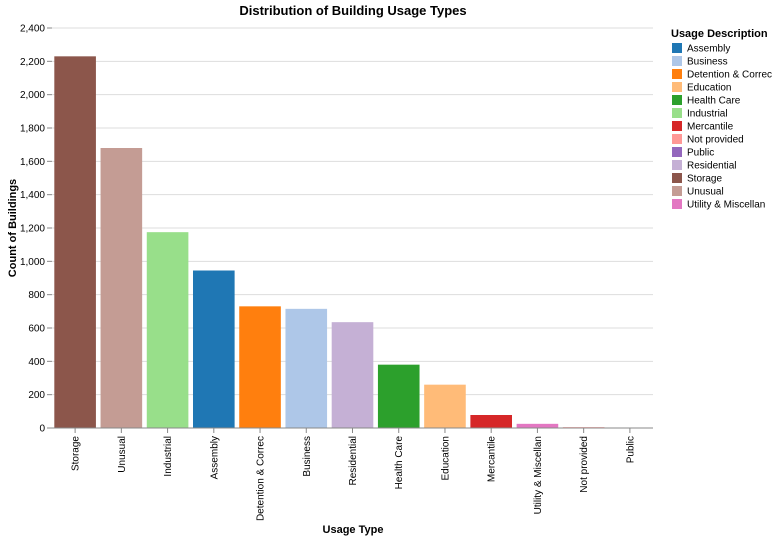  Describe the element at coordinates (76, 453) in the screenshot. I see `x-tick-label: Storage` at that location.